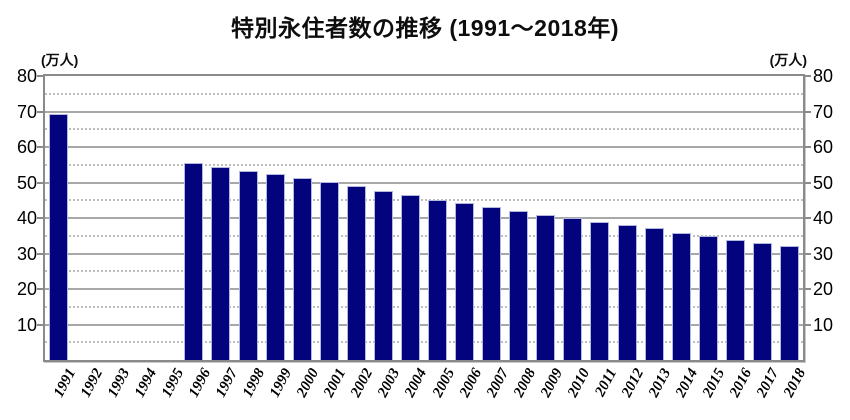 The width and height of the screenshot is (850, 420). Describe the element at coordinates (200, 383) in the screenshot. I see `x-axis-label-1996: 1996` at that location.